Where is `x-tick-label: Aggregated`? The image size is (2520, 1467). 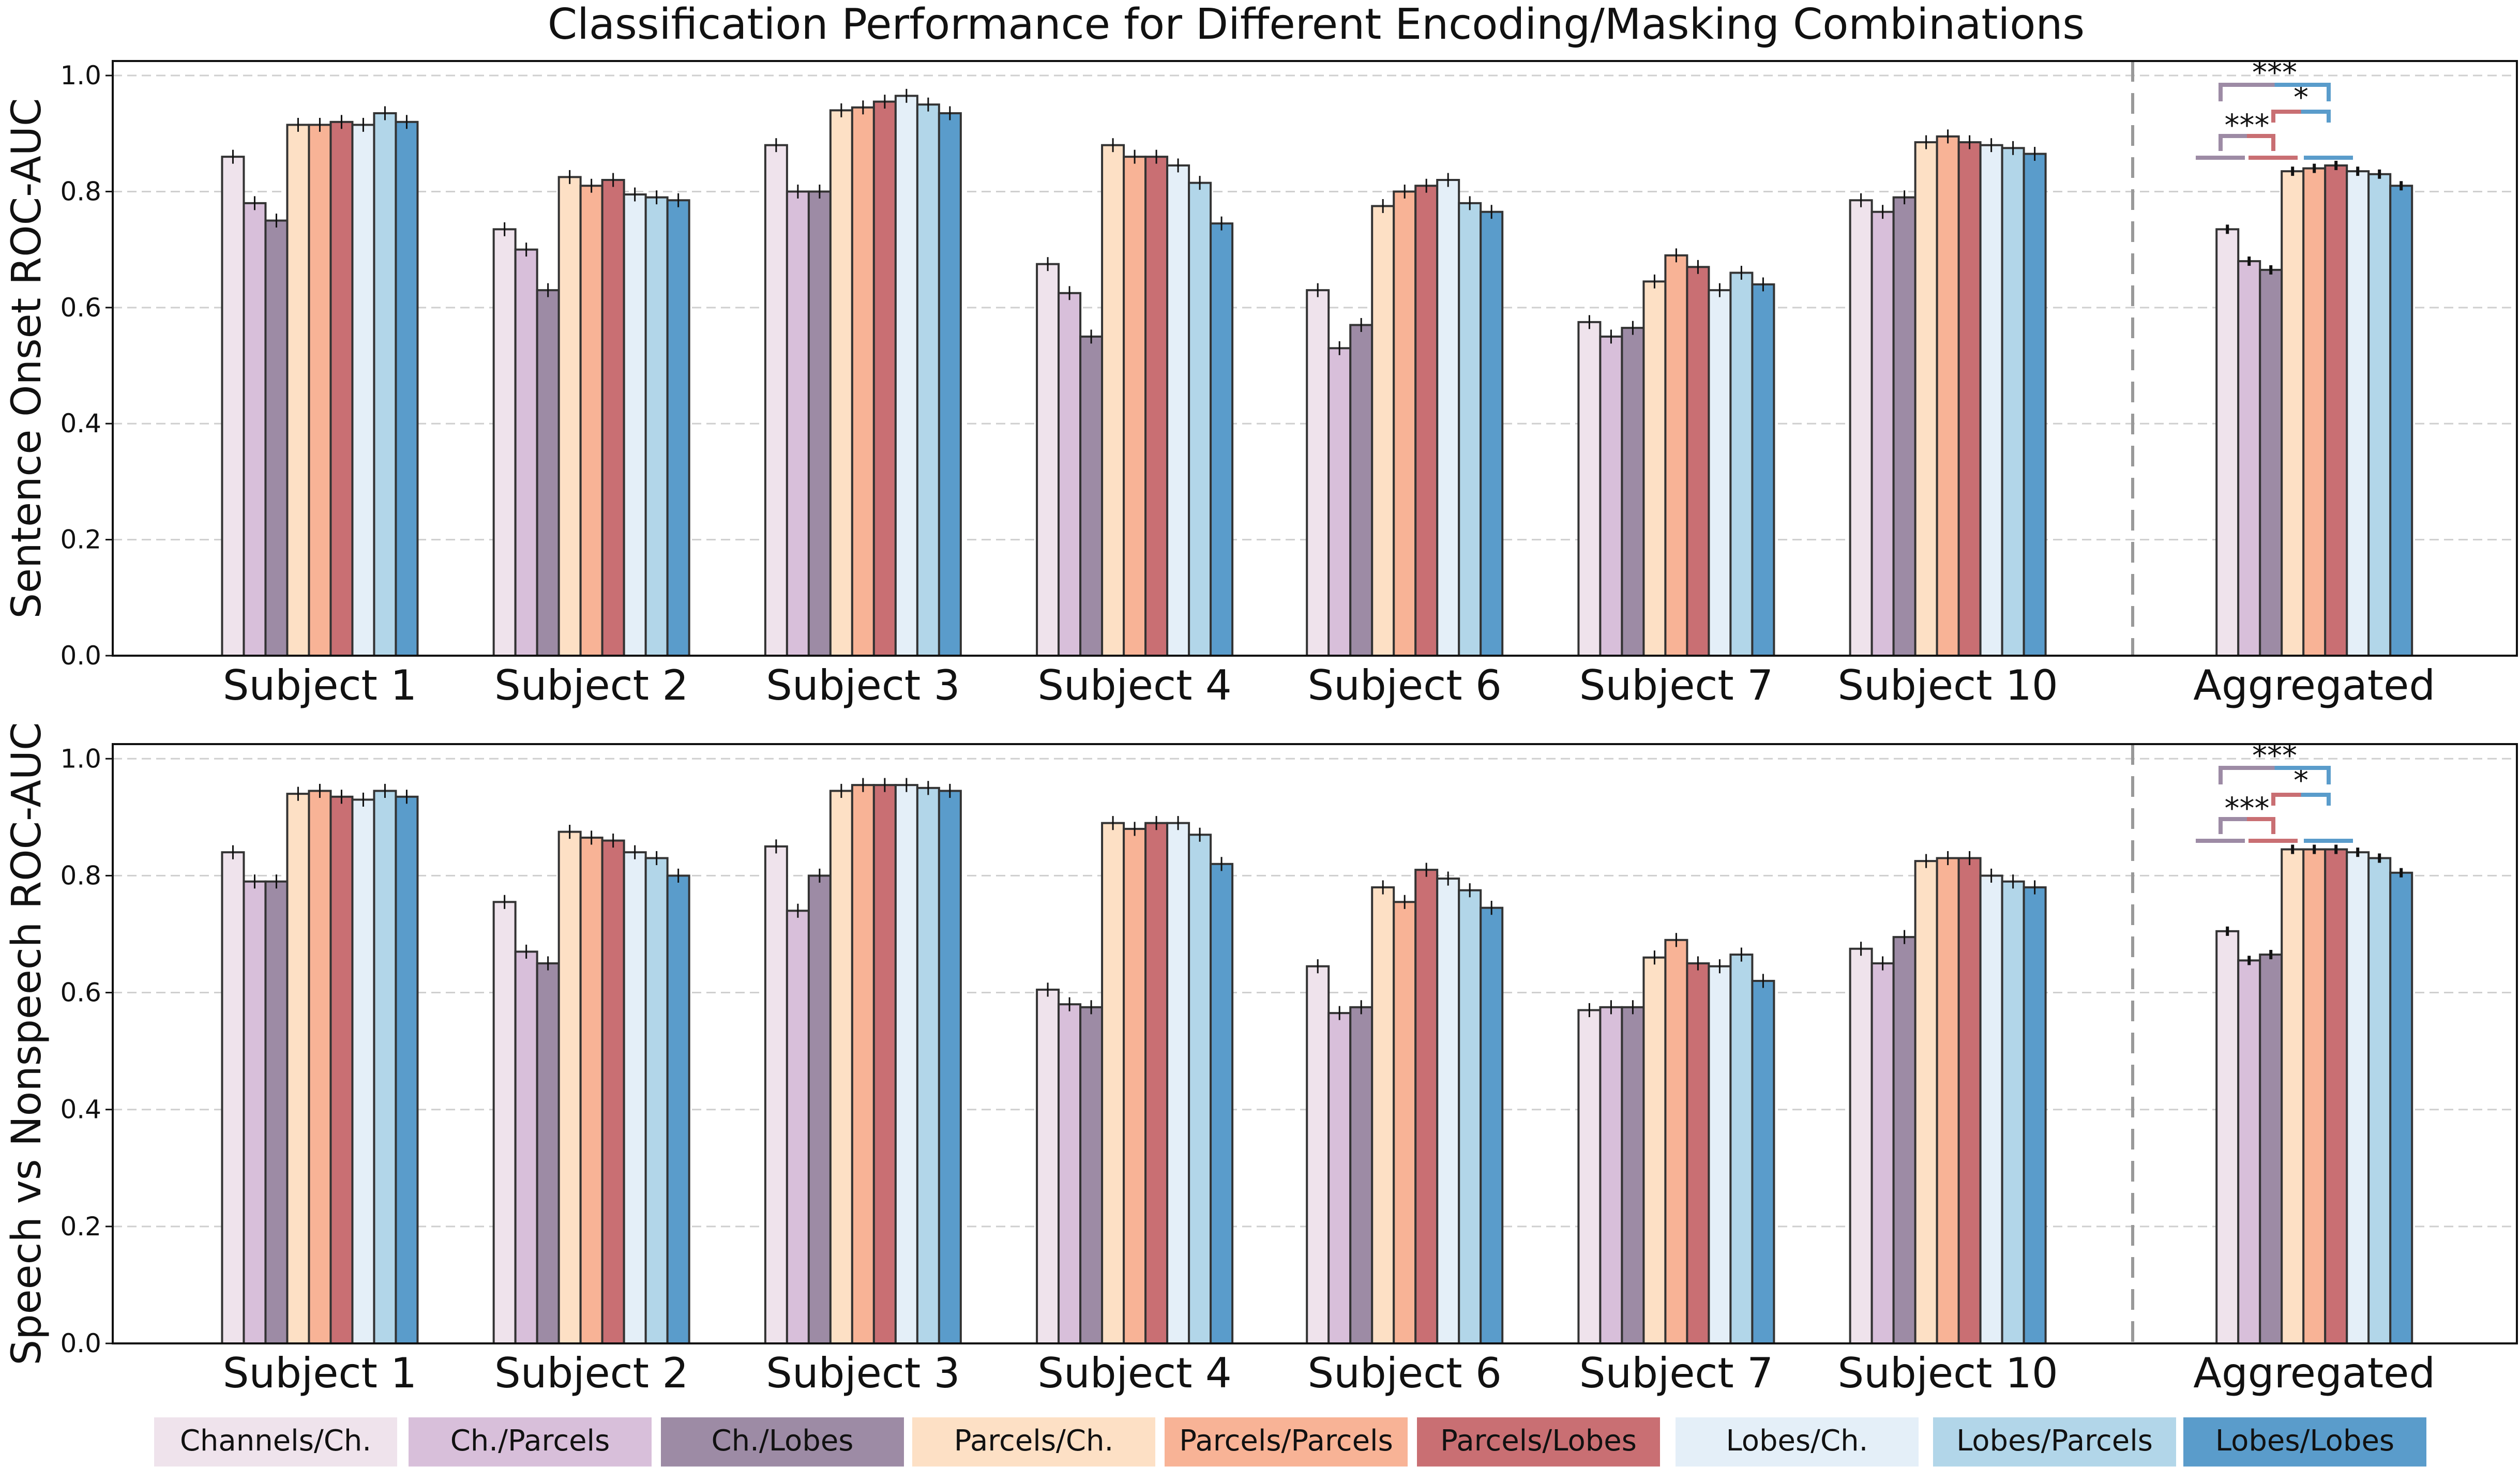 x-tick-label: Aggregated is located at coordinates (2314, 685).